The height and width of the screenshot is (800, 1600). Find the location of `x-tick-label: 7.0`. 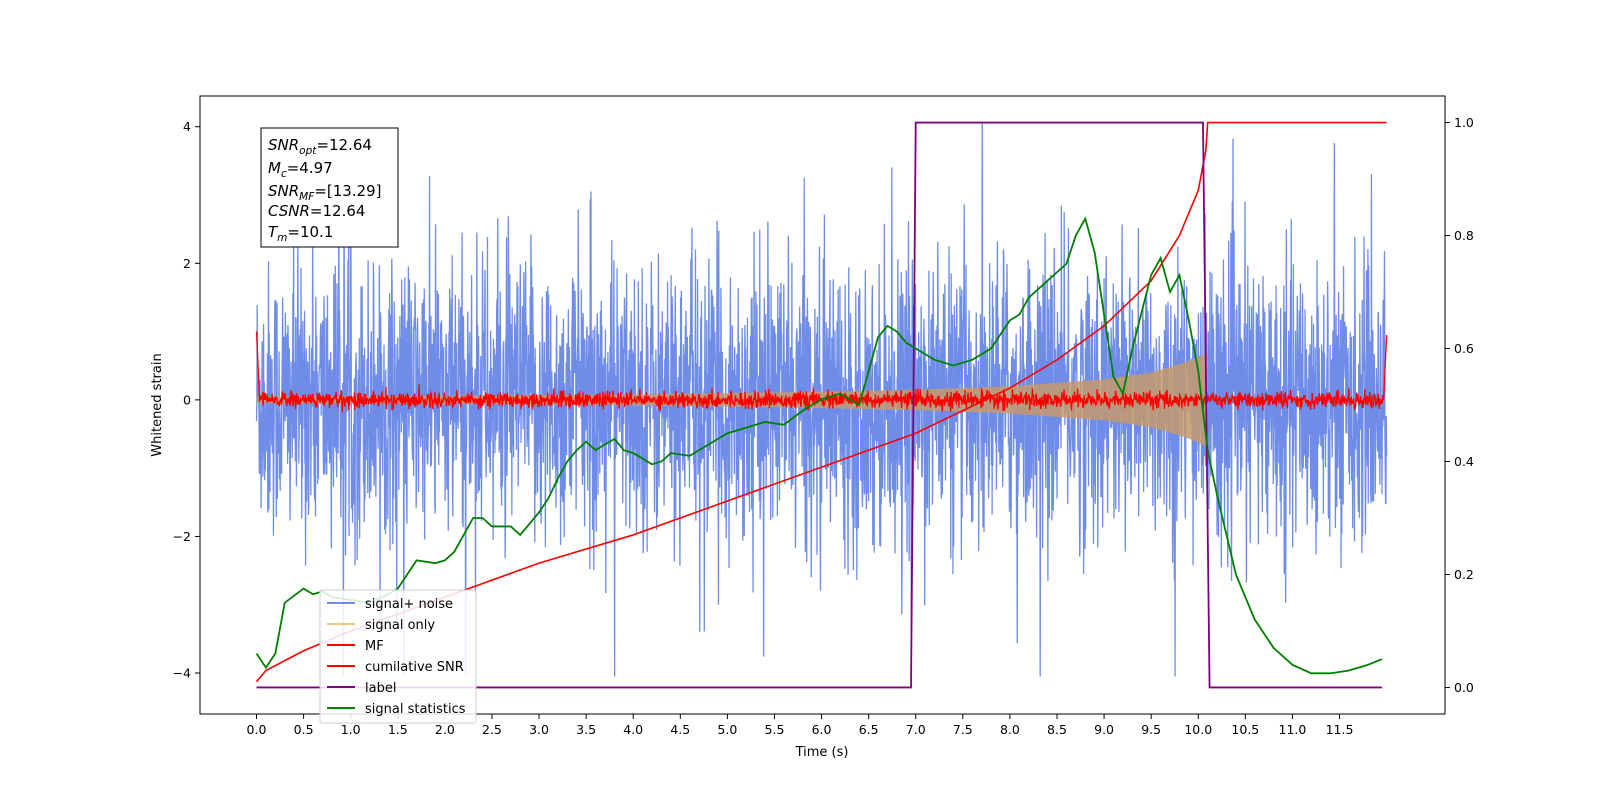

x-tick-label: 7.0 is located at coordinates (916, 729).